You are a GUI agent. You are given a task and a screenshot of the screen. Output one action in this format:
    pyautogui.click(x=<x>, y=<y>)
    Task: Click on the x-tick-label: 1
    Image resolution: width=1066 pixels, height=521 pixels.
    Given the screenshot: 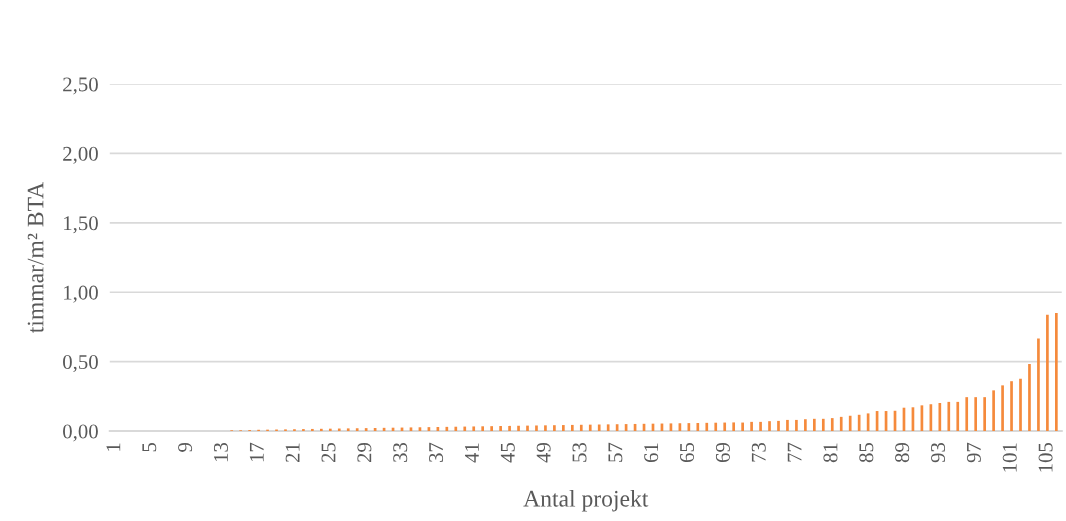 What is the action you would take?
    pyautogui.click(x=113, y=447)
    